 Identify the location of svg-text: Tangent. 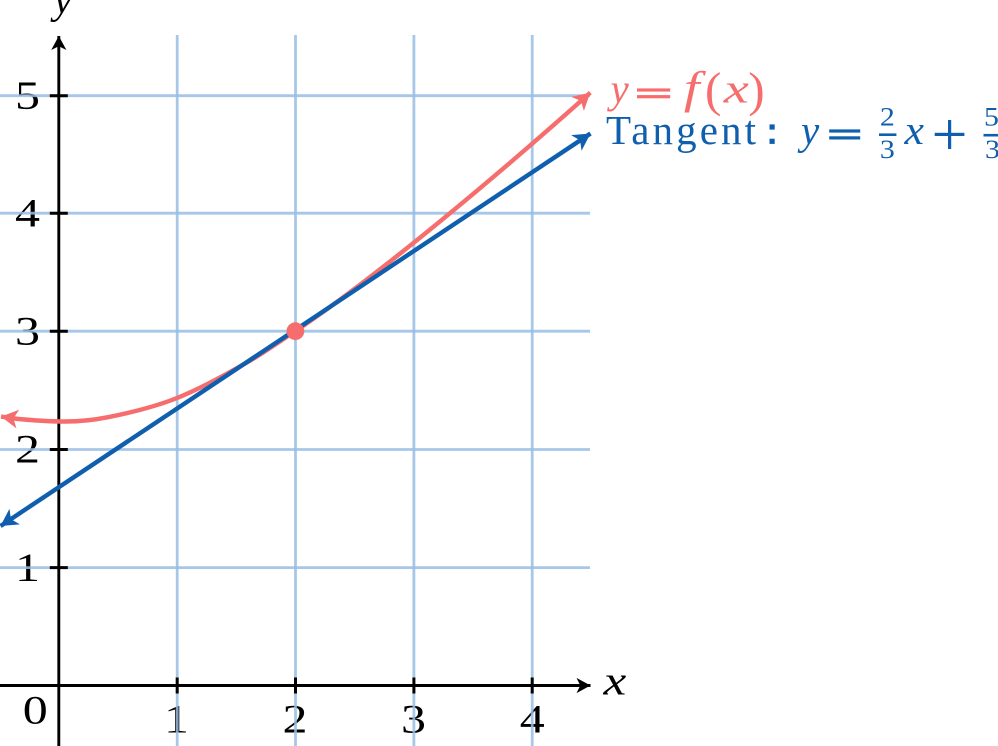
(681, 130).